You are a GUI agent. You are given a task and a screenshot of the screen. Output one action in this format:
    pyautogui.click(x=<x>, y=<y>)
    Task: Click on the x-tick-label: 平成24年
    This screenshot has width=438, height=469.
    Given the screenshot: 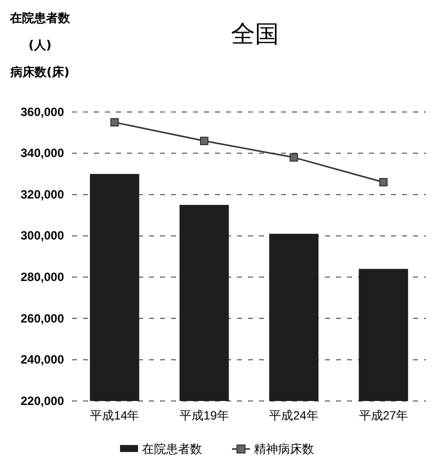 What is the action you would take?
    pyautogui.click(x=293, y=415)
    